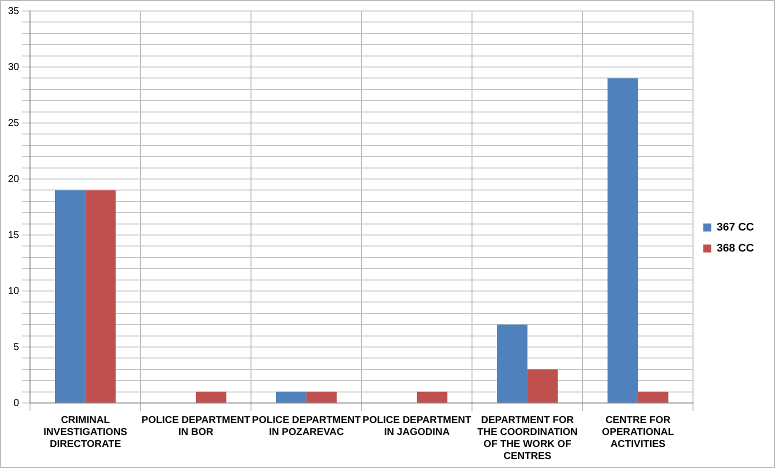 Image resolution: width=775 pixels, height=468 pixels. I want to click on x-tick-label: POLICE DEPARTMENT IN JAGODINA, so click(417, 426).